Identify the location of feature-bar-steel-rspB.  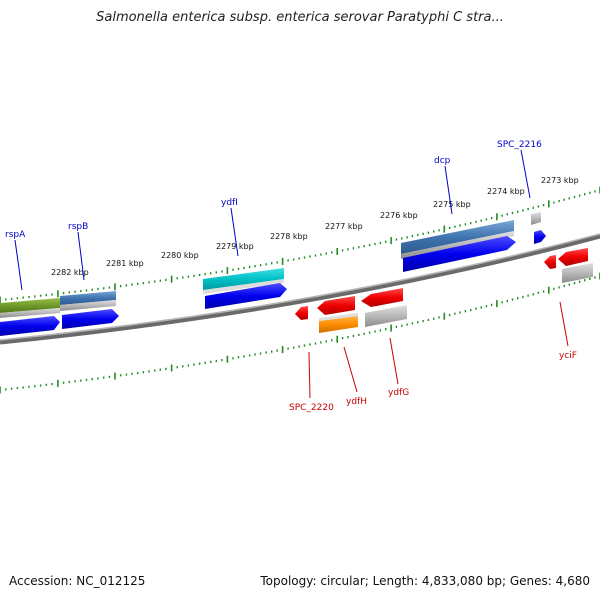
(88, 298).